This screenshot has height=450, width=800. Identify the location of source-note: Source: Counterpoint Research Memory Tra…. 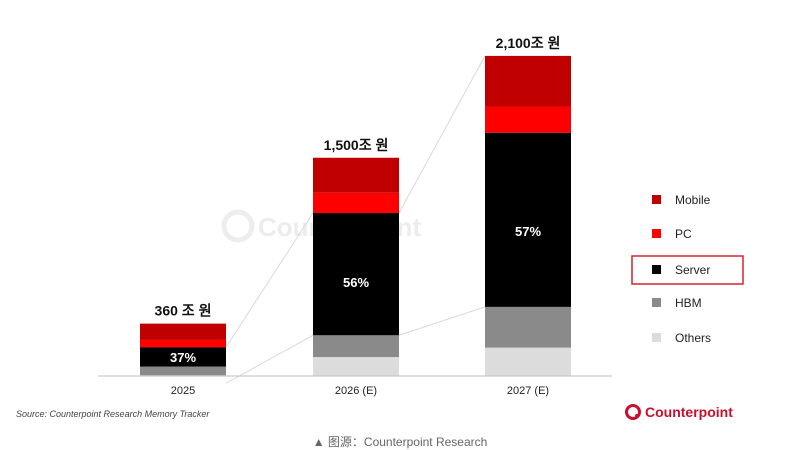
(113, 414).